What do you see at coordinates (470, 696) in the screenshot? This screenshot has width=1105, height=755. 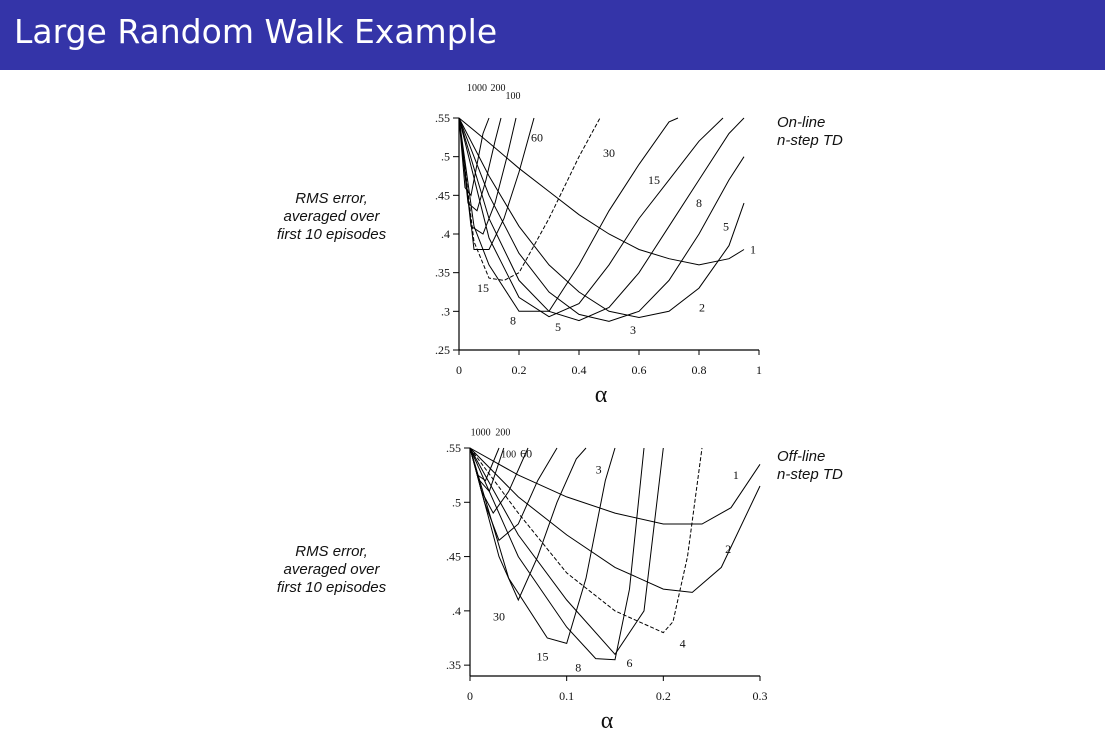 I see `bottom-x-tick-label: 0` at bounding box center [470, 696].